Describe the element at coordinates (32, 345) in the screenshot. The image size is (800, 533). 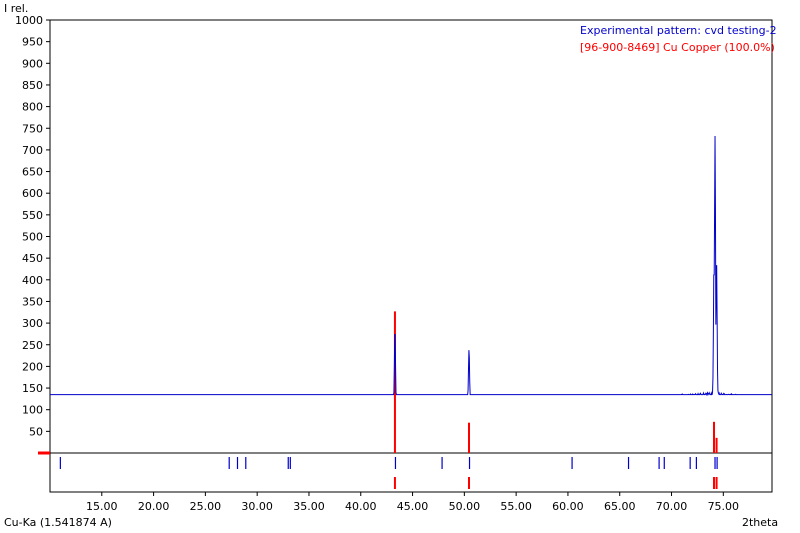
I see `y-tick-label: 250` at that location.